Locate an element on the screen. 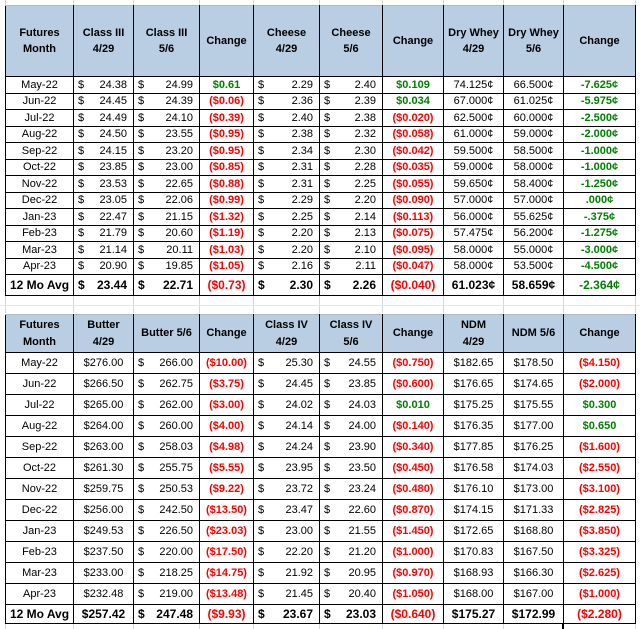  cell-price: $255.75 is located at coordinates (166, 468).